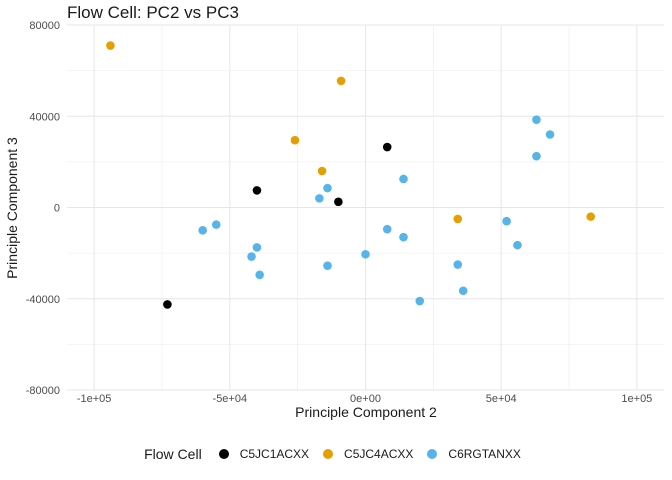  I want to click on legend-item-c6rgtanxx: C6RGTANXX, so click(474, 454).